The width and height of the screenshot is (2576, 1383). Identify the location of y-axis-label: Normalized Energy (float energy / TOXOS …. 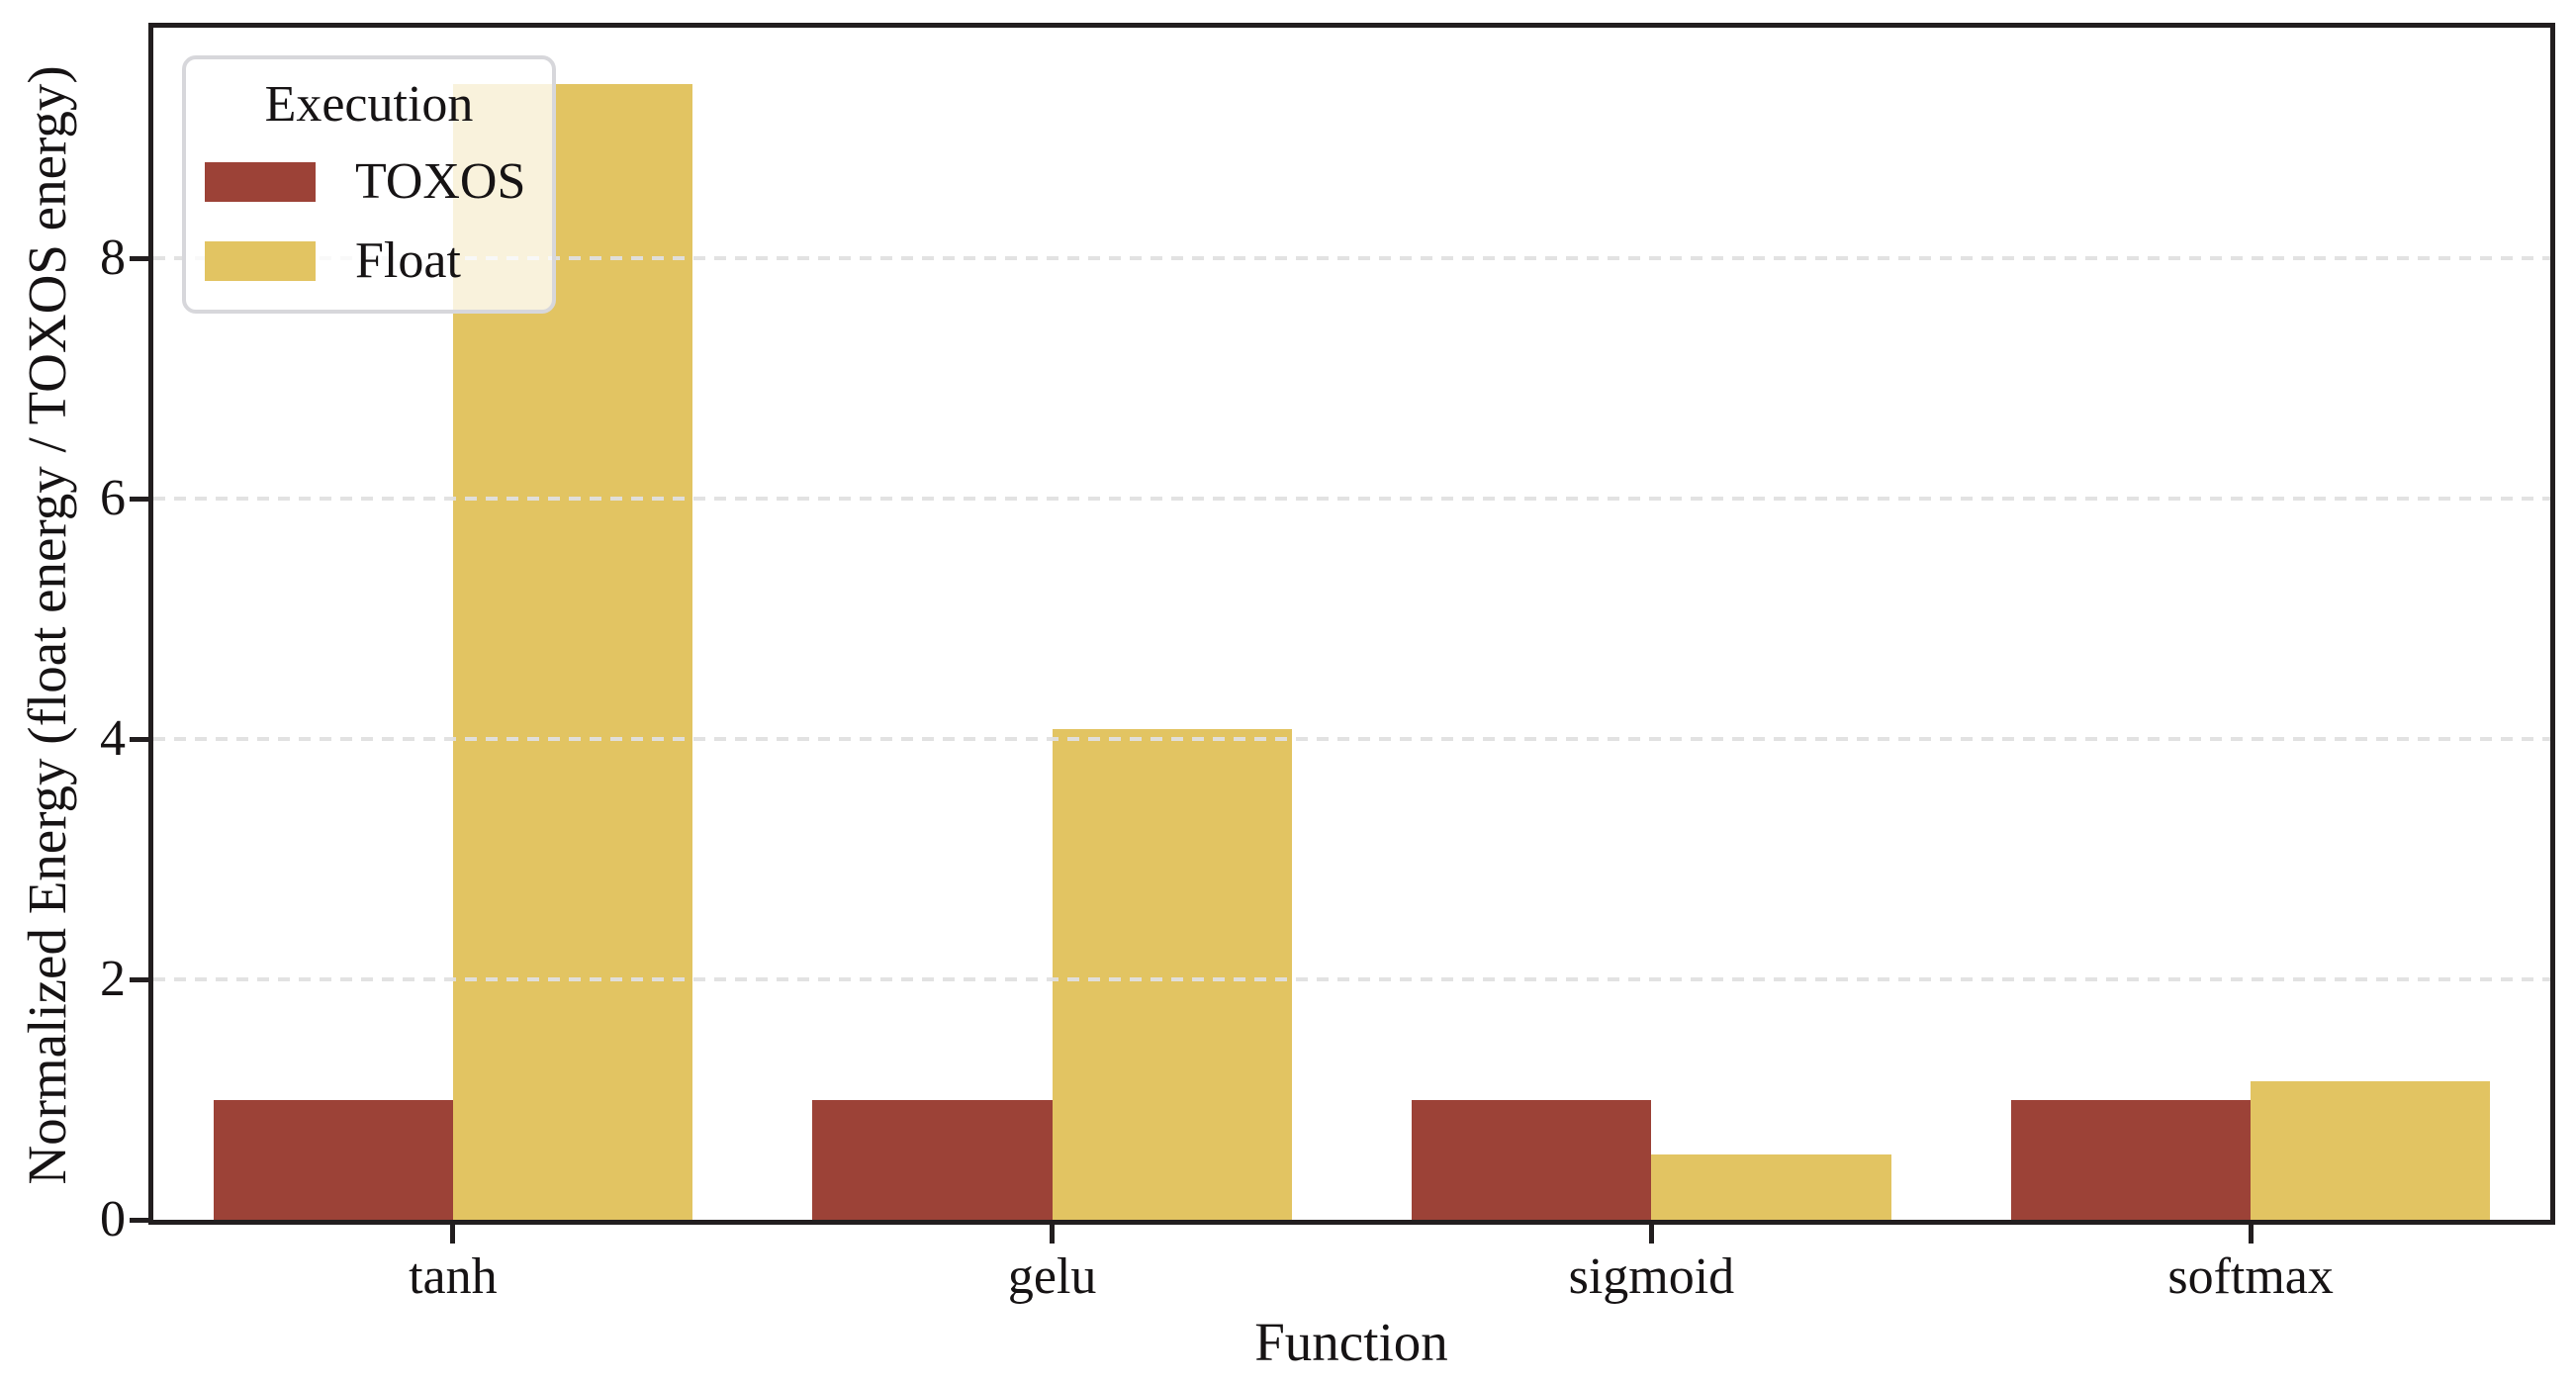
(47, 625).